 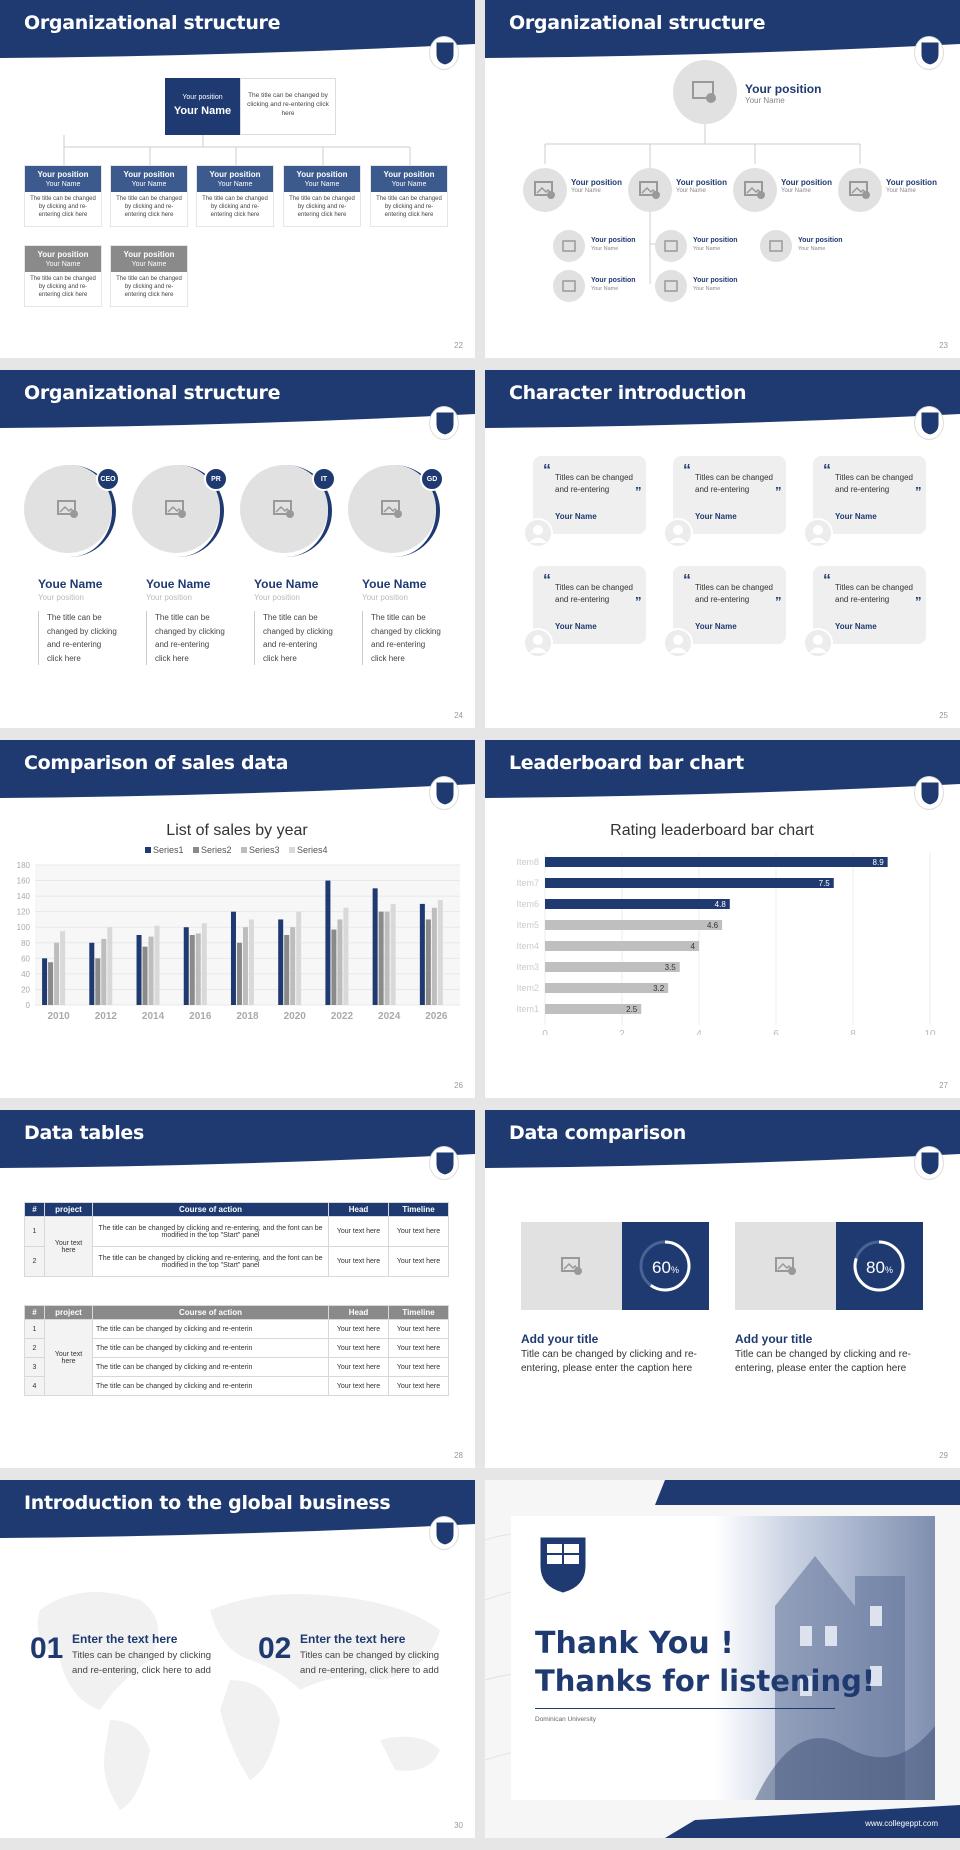 What do you see at coordinates (853, 1032) in the screenshot?
I see `x-tick-label: 8` at bounding box center [853, 1032].